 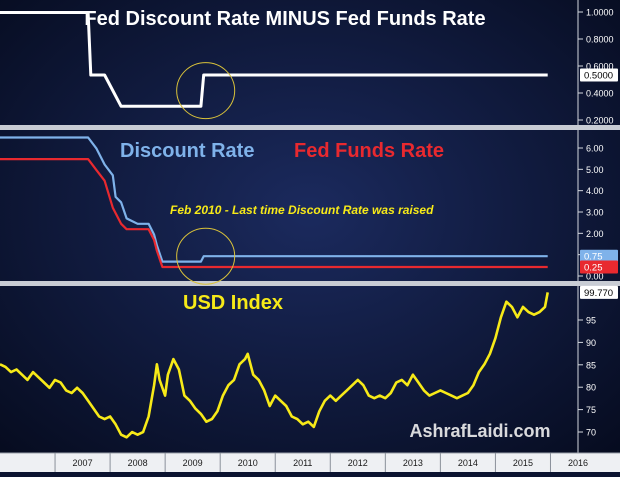 What do you see at coordinates (600, 94) in the screenshot?
I see `y-tick-label: 0.4000` at bounding box center [600, 94].